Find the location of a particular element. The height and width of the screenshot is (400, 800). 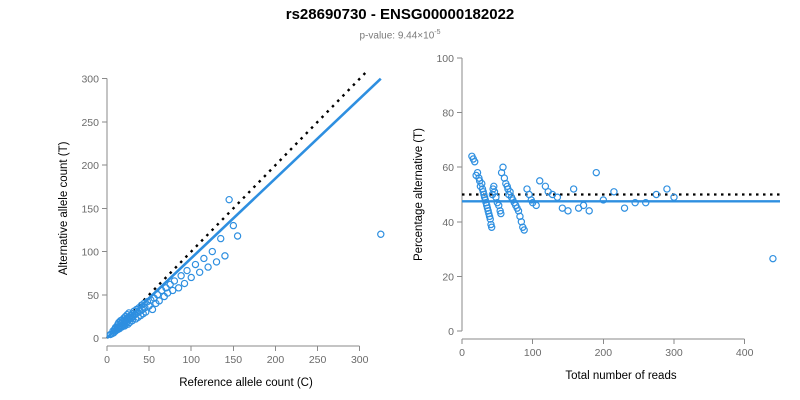

y-tick-label: 250 is located at coordinates (90, 123).